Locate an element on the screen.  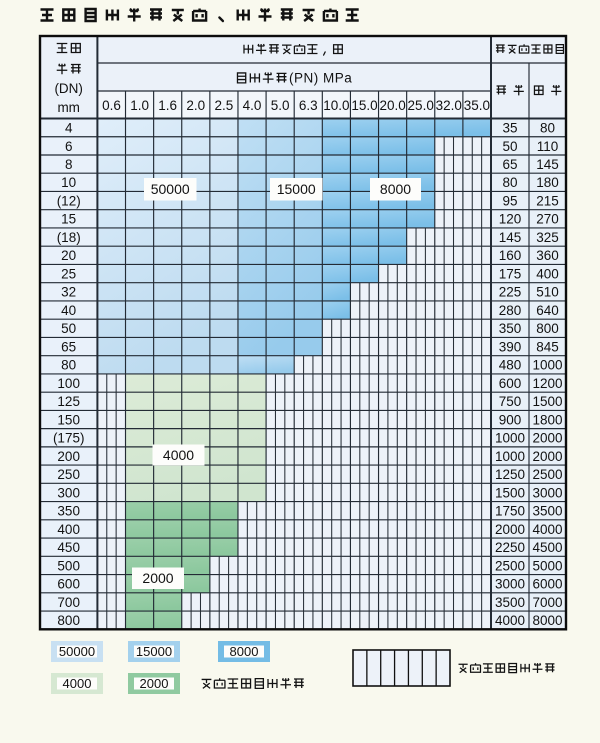
svg-text: 20 is located at coordinates (68, 255).